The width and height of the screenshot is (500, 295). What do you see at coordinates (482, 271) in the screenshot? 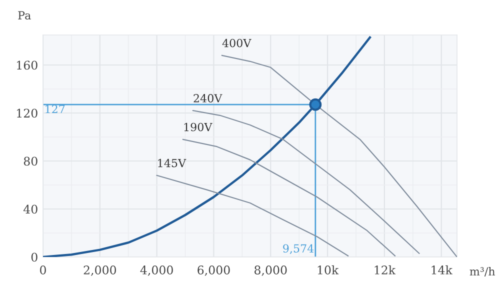
I see `x-axis-title: m³/h` at bounding box center [482, 271].